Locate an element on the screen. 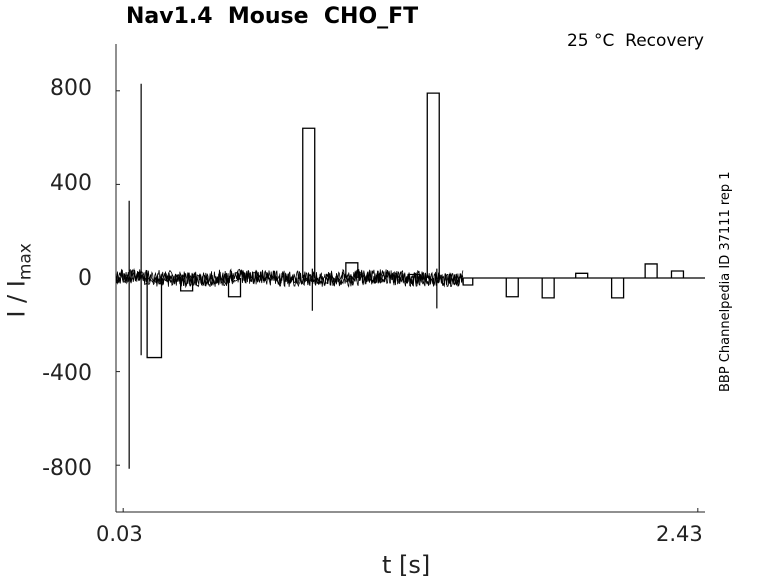 This screenshot has width=778, height=583. side-label: BBP Channelpedia ID 37111 rep 1 is located at coordinates (725, 281).